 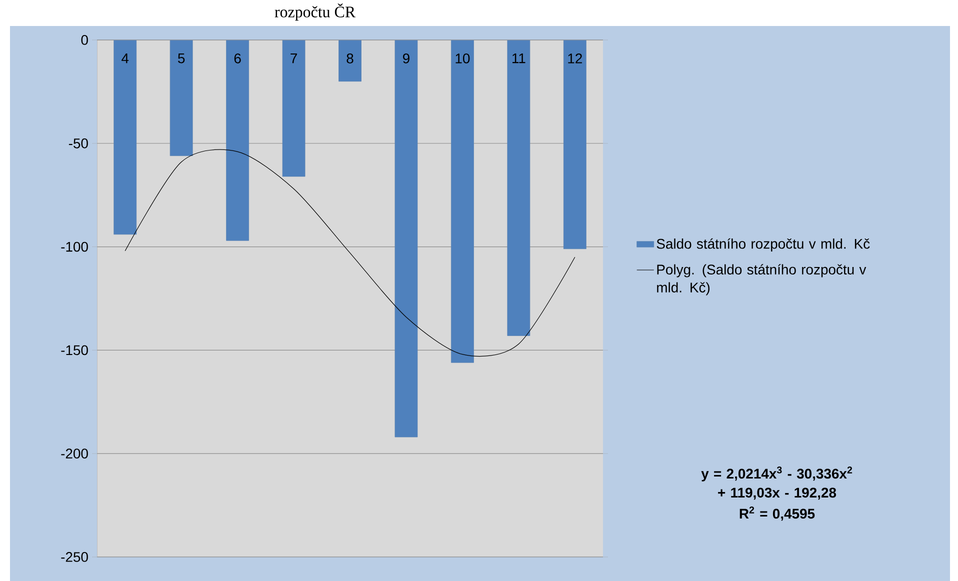 I want to click on text: R$^{2}$ = 0,4595, so click(x=777, y=513).